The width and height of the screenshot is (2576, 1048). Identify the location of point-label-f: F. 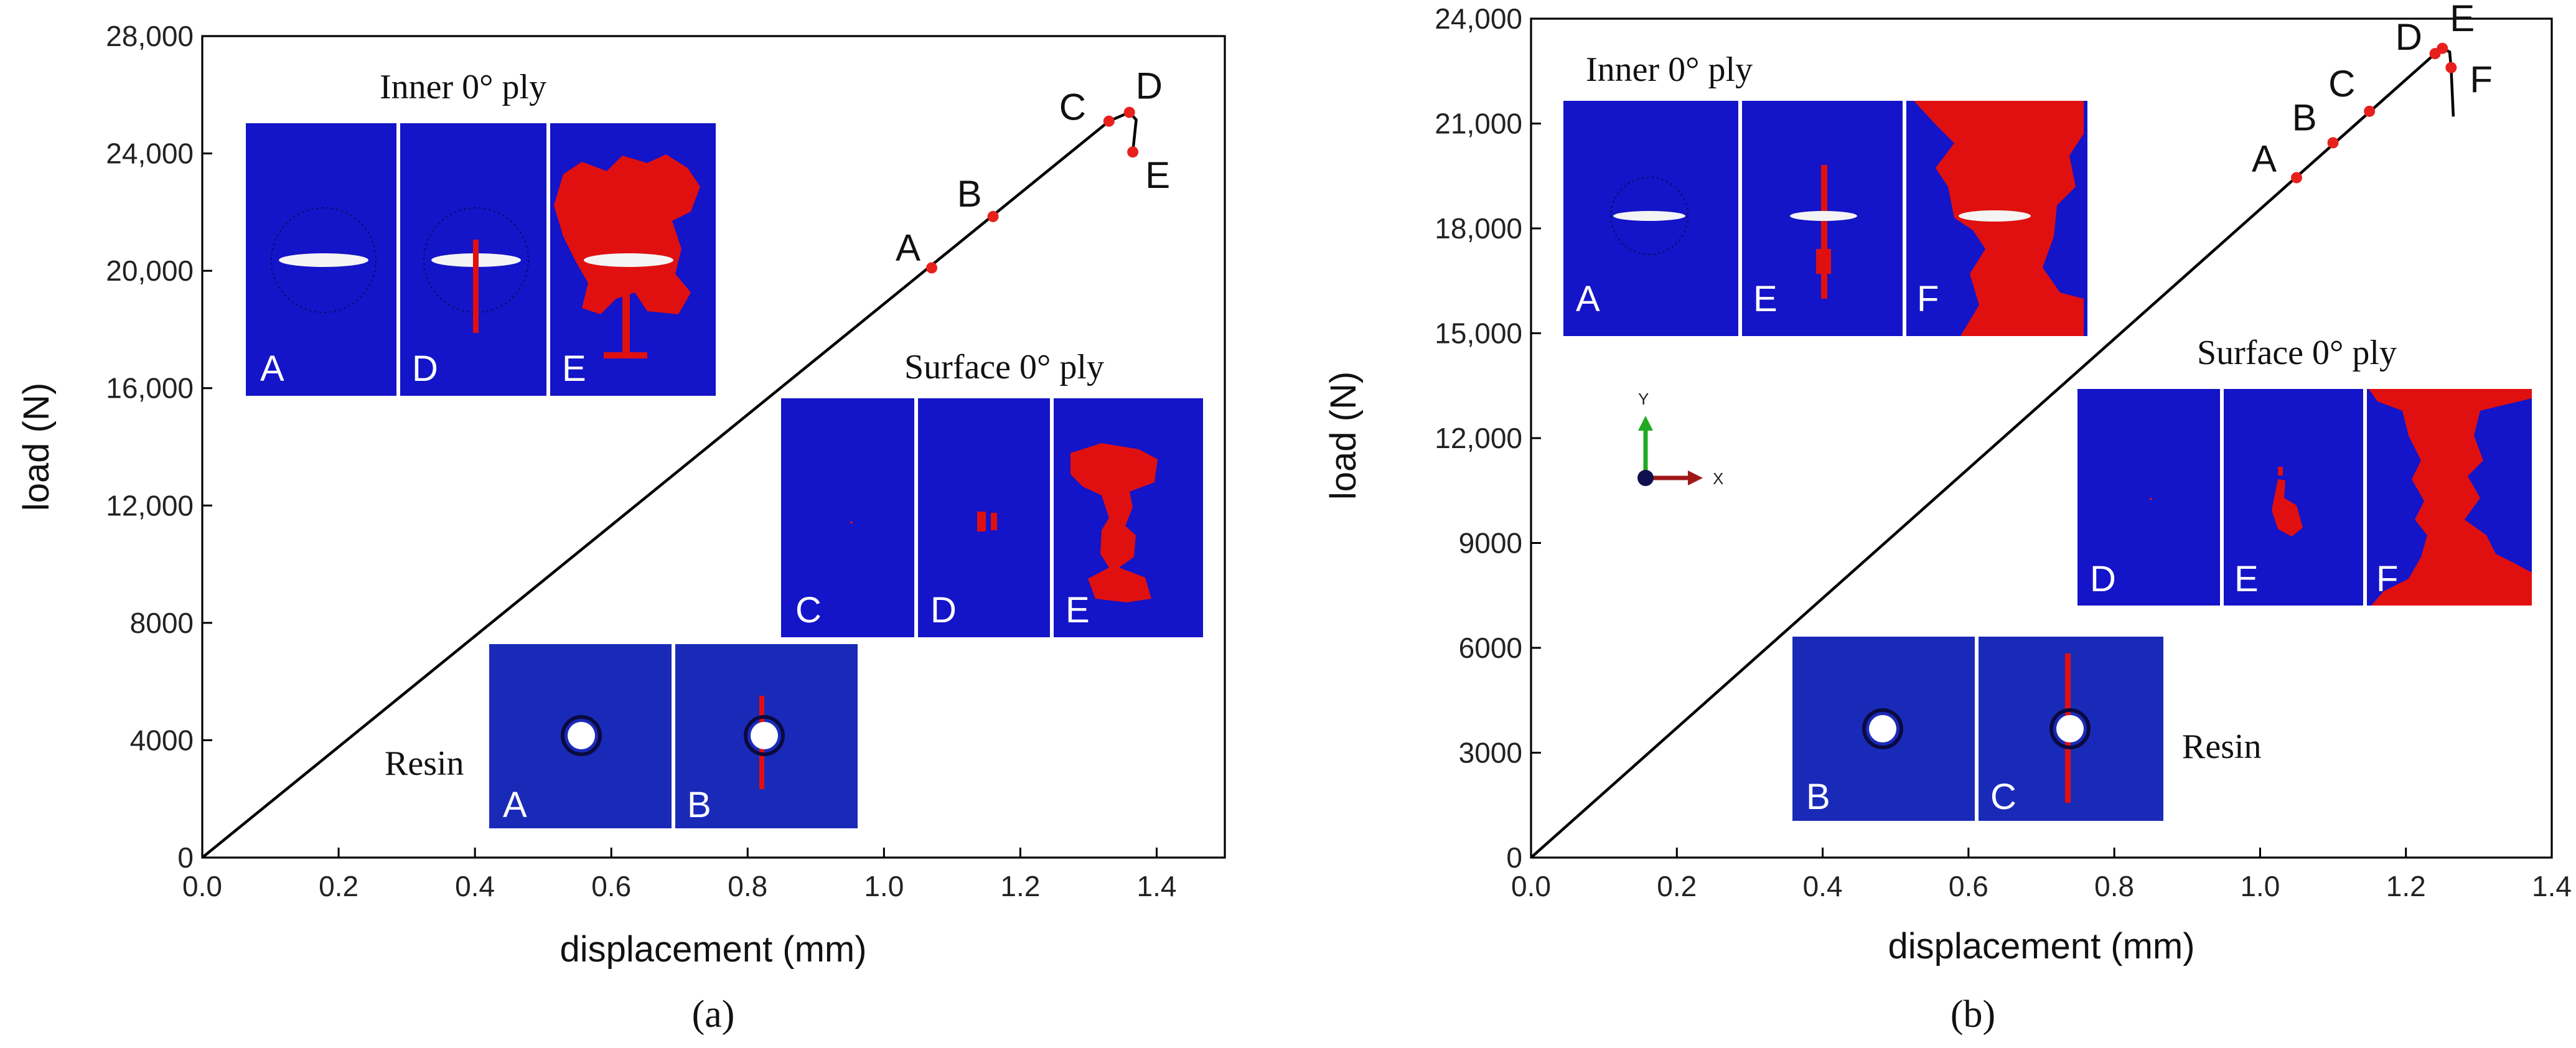
(2481, 80).